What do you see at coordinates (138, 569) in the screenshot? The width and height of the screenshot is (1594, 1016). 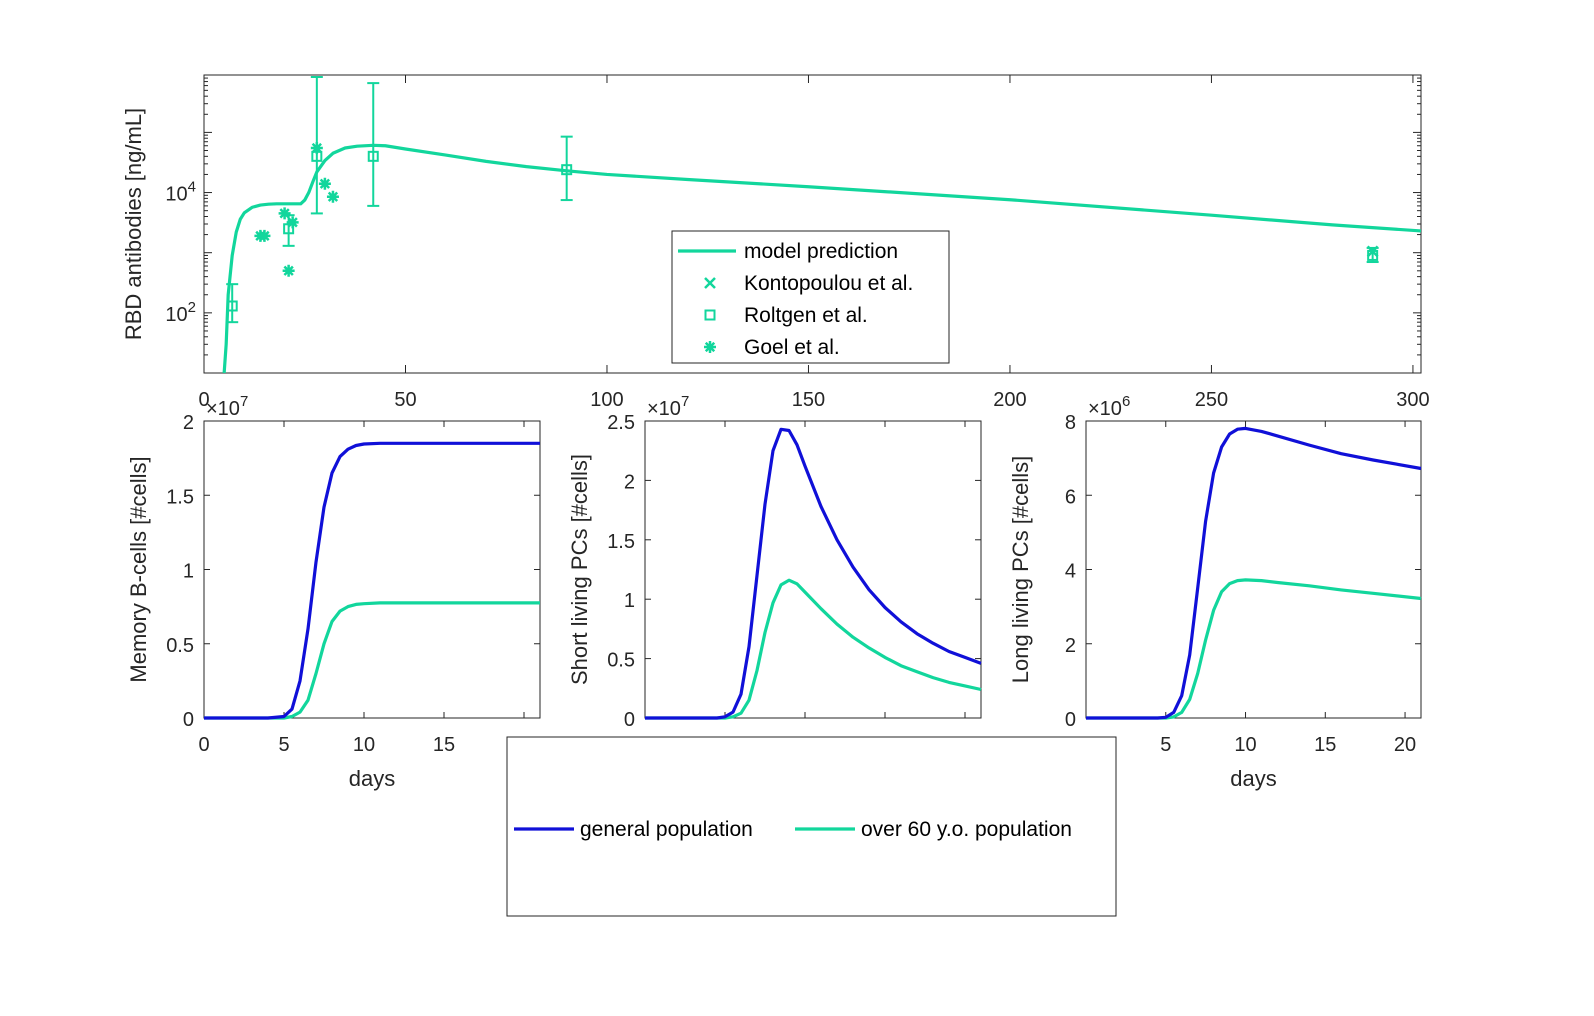 I see `y-axis-label: Memory B-cells [#cells]` at bounding box center [138, 569].